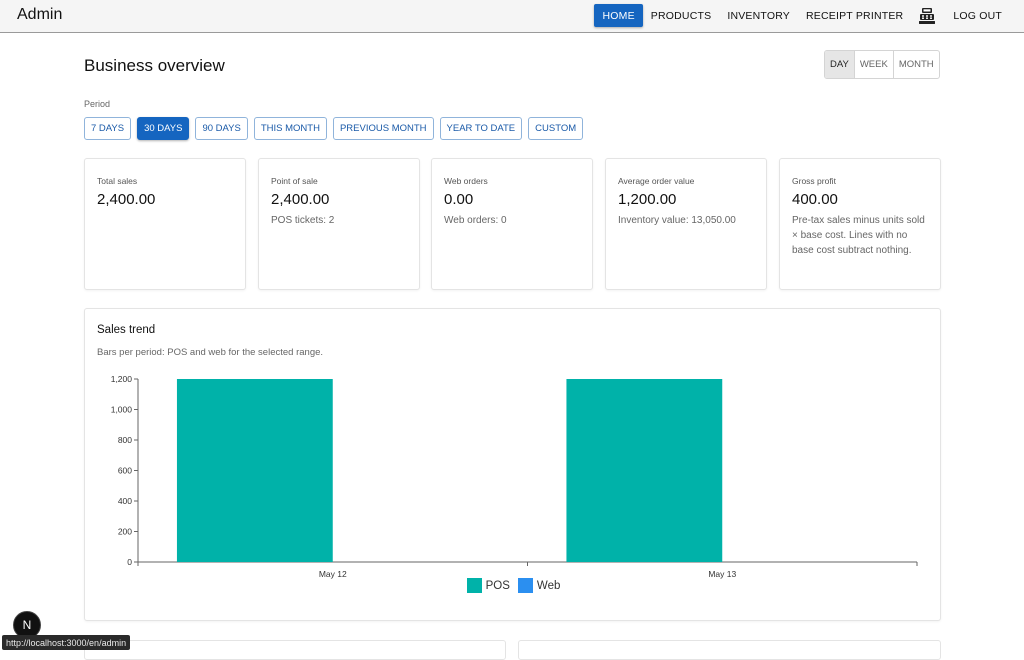 The image size is (1024, 660). I want to click on chart-title: Sales trend, so click(126, 330).